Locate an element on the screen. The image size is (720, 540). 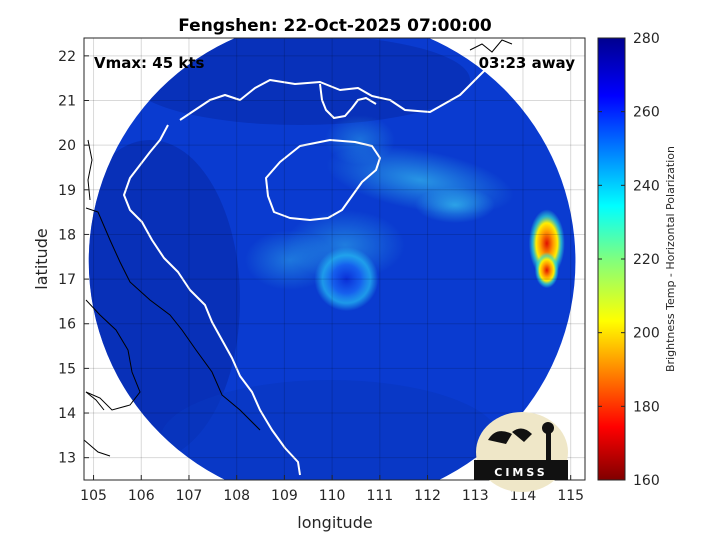
colorbar-tick-label: 200 is located at coordinates (646, 334).